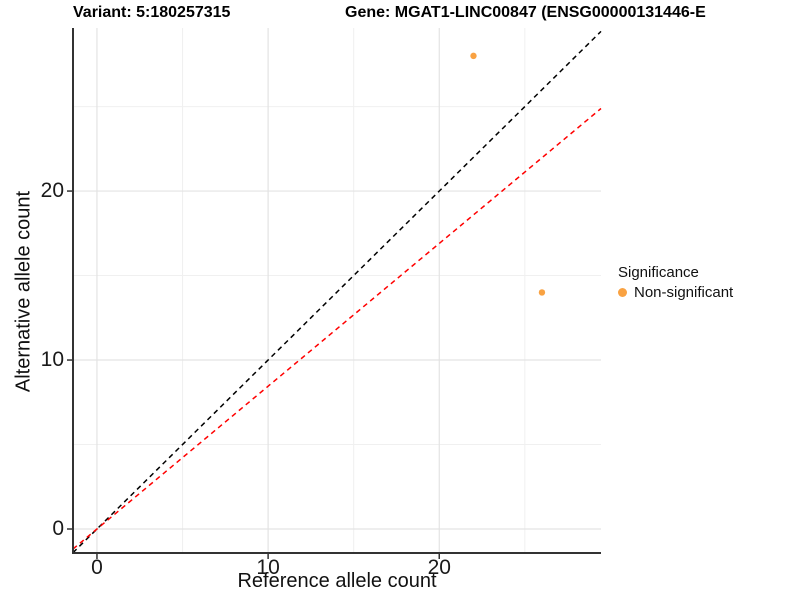 The height and width of the screenshot is (600, 800). Describe the element at coordinates (658, 272) in the screenshot. I see `legend-title: Significance` at that location.